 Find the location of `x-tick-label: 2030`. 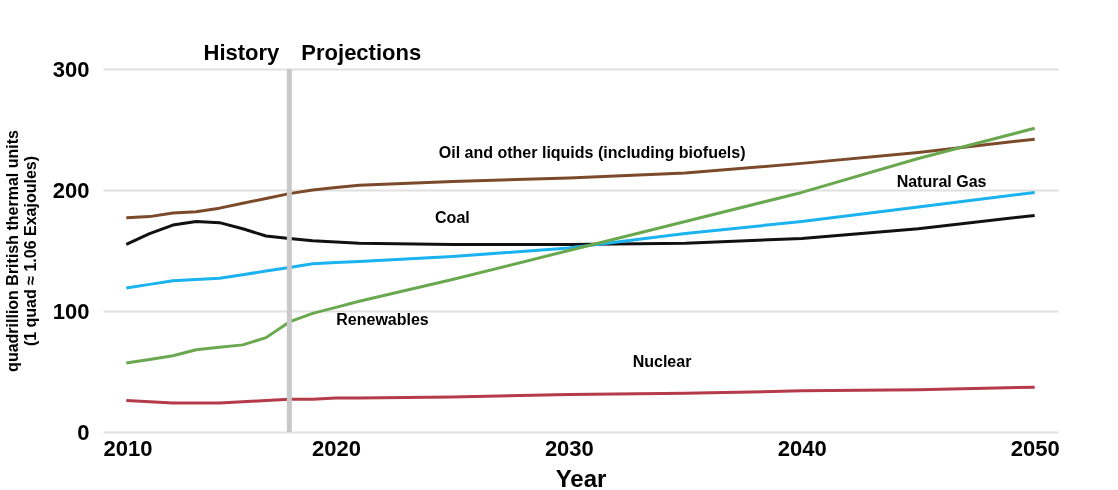

x-tick-label: 2030 is located at coordinates (569, 448).